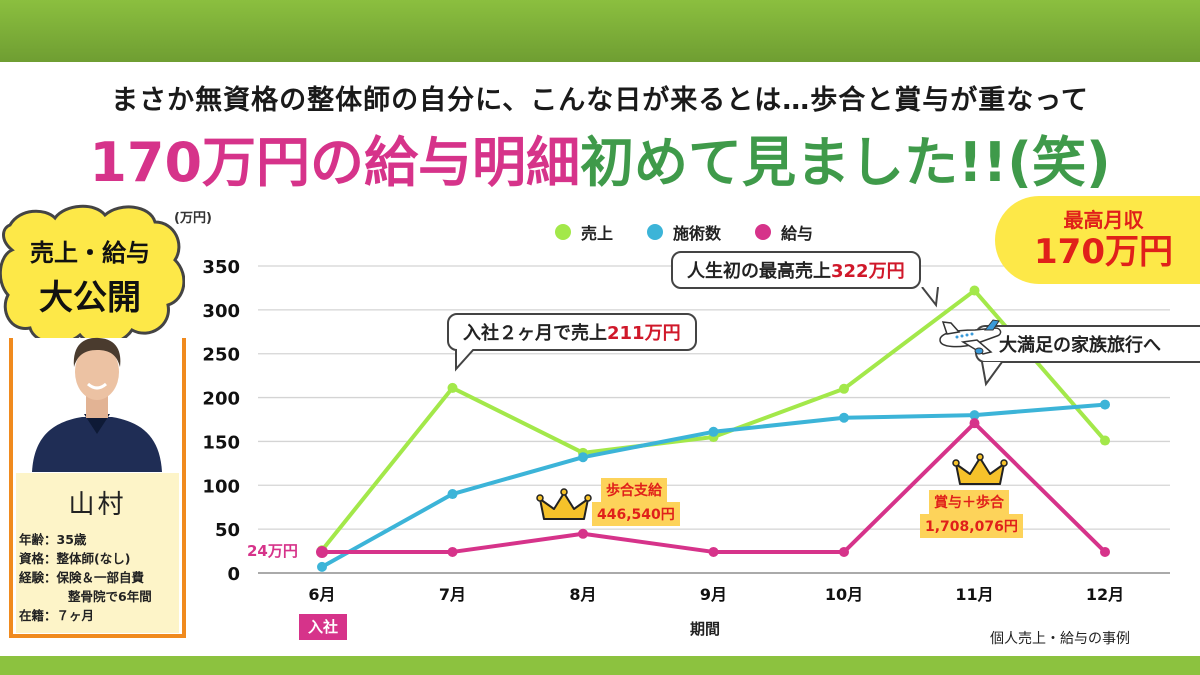  What do you see at coordinates (221, 311) in the screenshot?
I see `y-tick-label: 300` at bounding box center [221, 311].